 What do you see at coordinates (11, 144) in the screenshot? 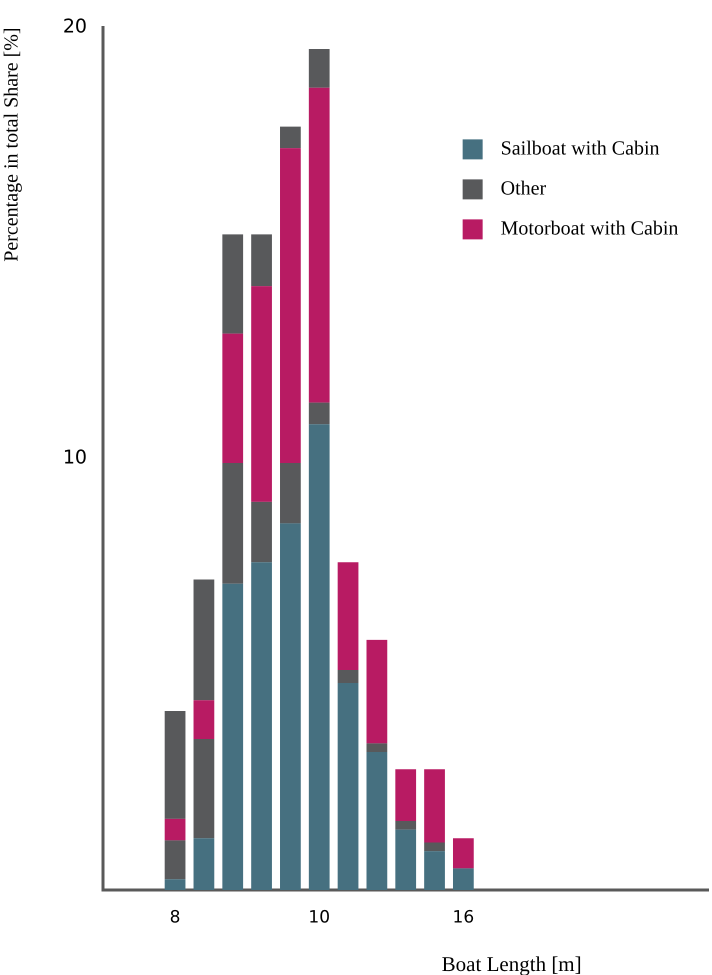
I see `y-axis-title: Percentage in total Share [%]` at bounding box center [11, 144].